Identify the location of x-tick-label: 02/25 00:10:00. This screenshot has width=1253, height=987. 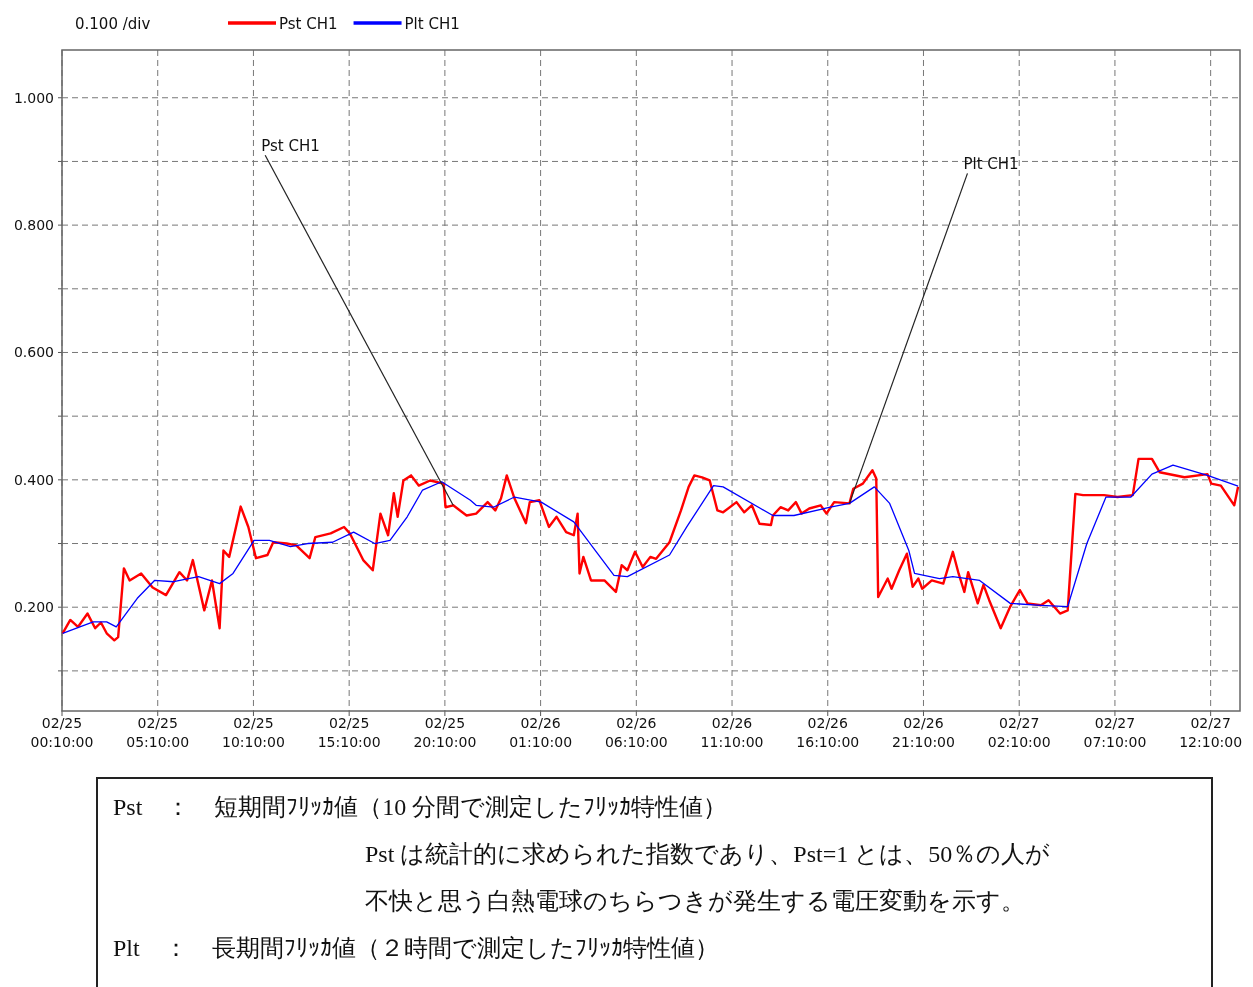
(62, 732).